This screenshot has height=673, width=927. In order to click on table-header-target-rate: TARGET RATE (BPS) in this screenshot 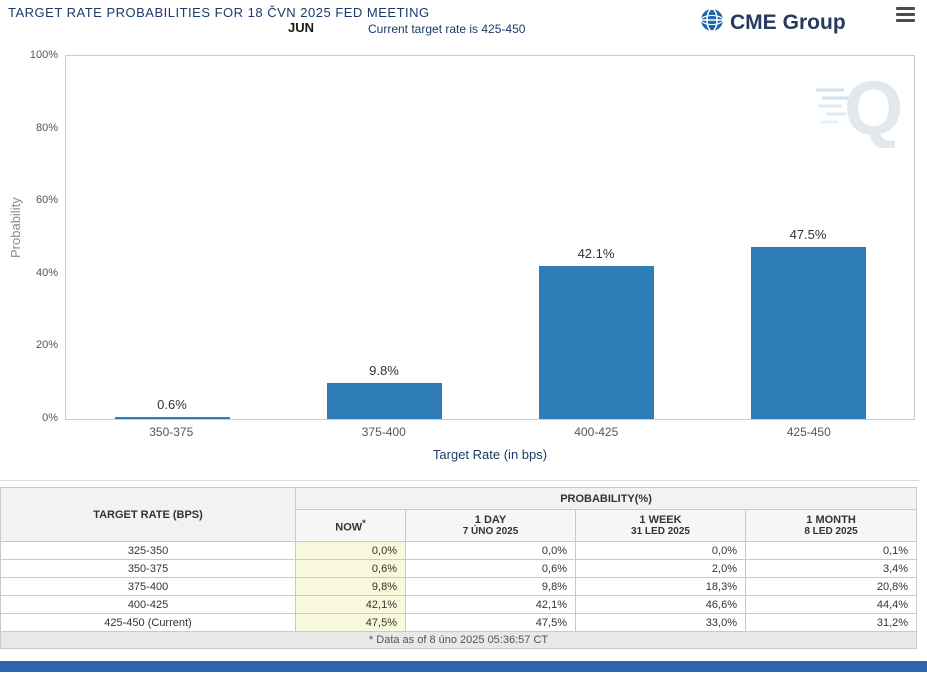, I will do `click(148, 514)`.